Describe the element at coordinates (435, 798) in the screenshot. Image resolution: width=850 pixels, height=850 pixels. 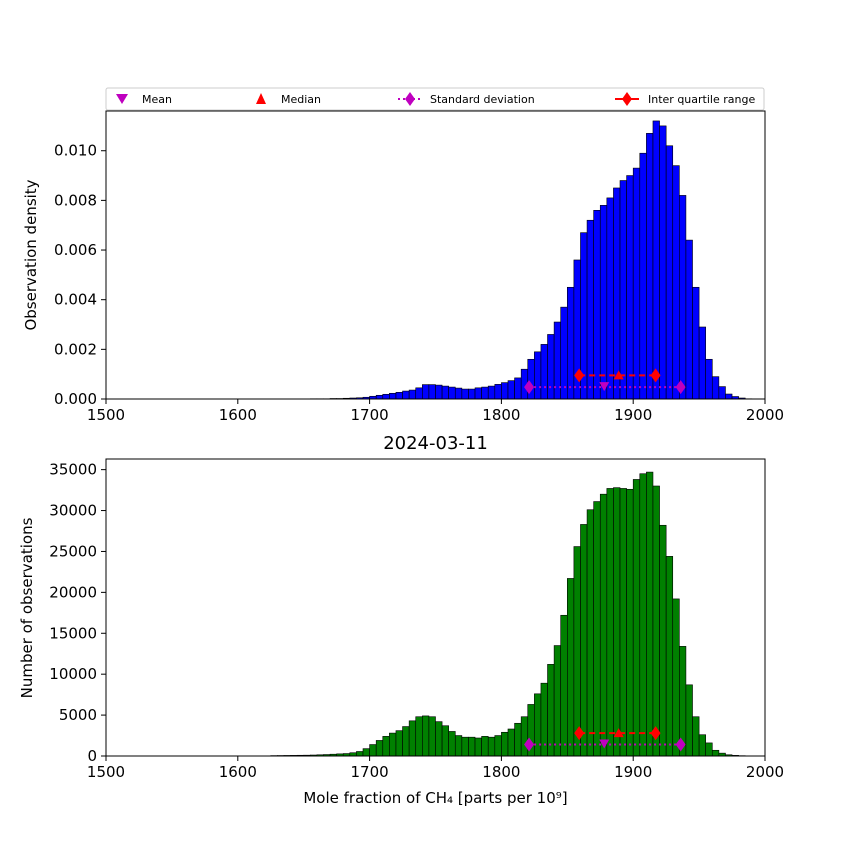
I see `bottom-x-axis-label: Mole fraction of CH₄ [parts per 10⁹]` at that location.